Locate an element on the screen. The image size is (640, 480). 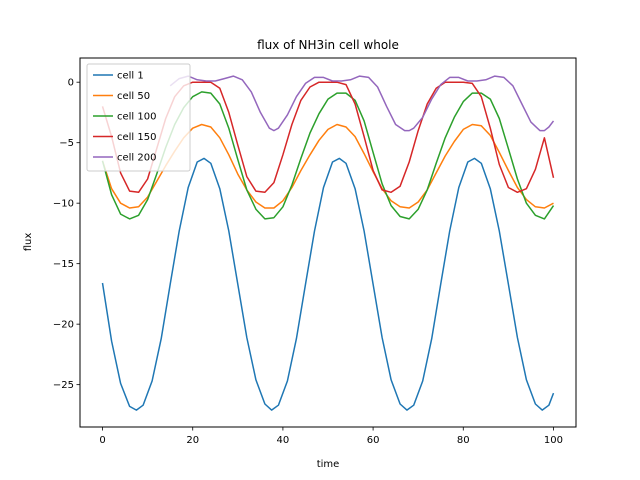
legend-label: cell 1 is located at coordinates (130, 76).